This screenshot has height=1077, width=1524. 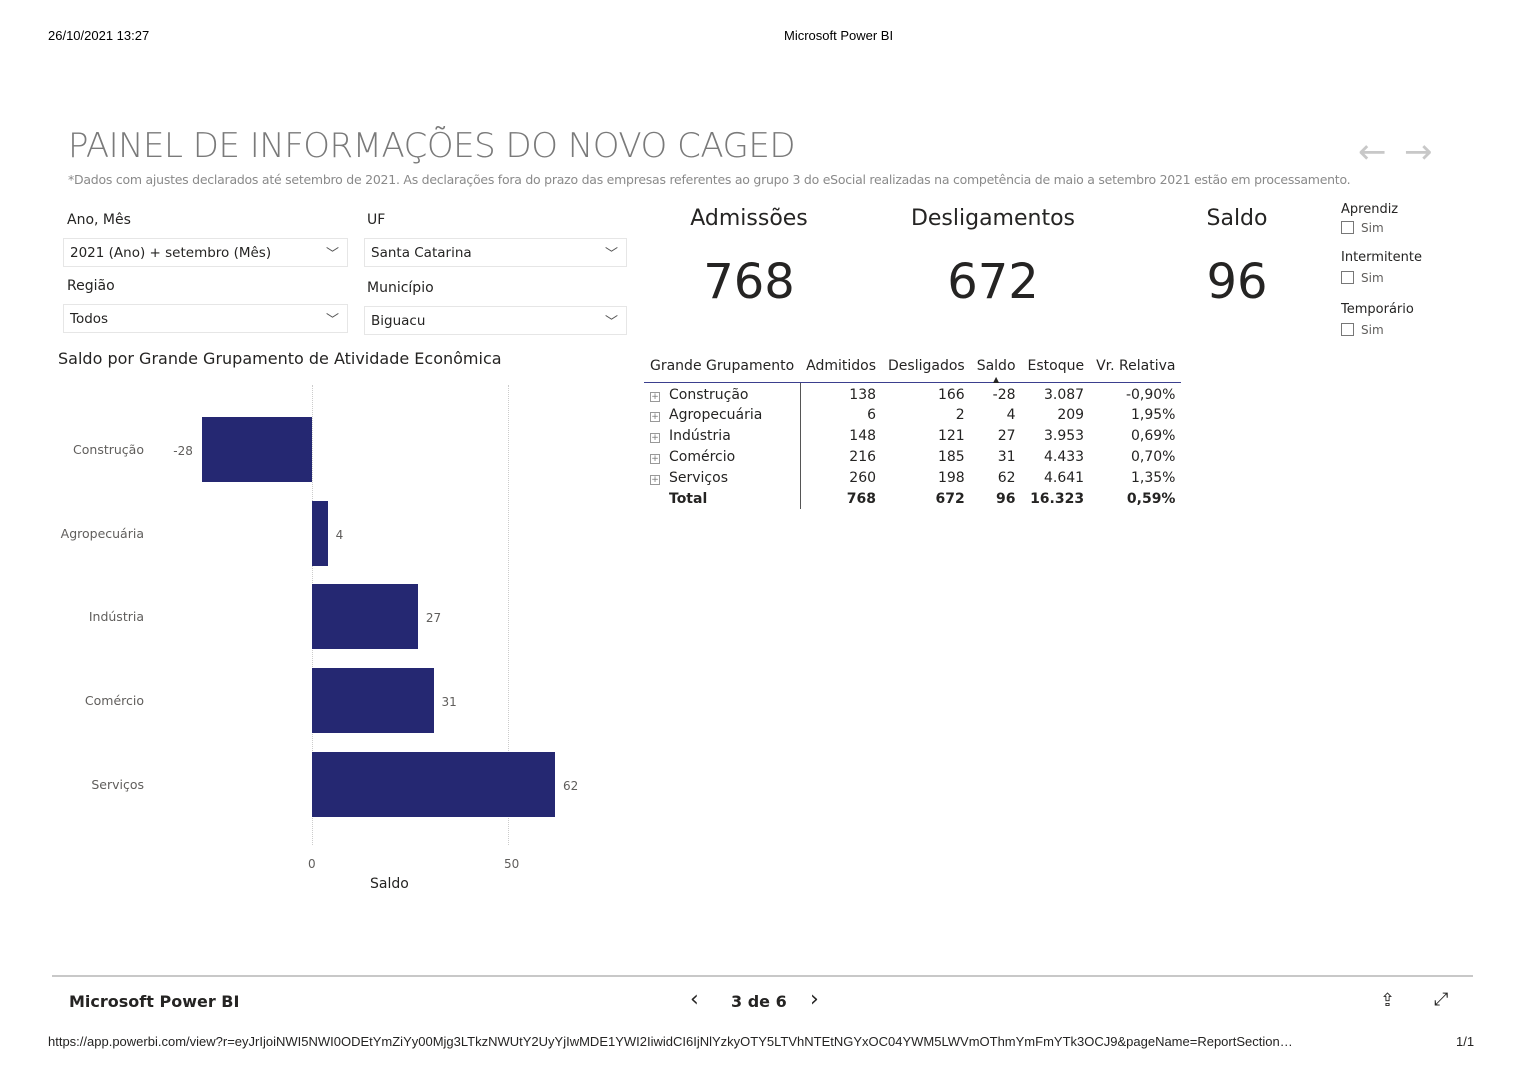 I want to click on cell-text: 198, so click(x=951, y=477).